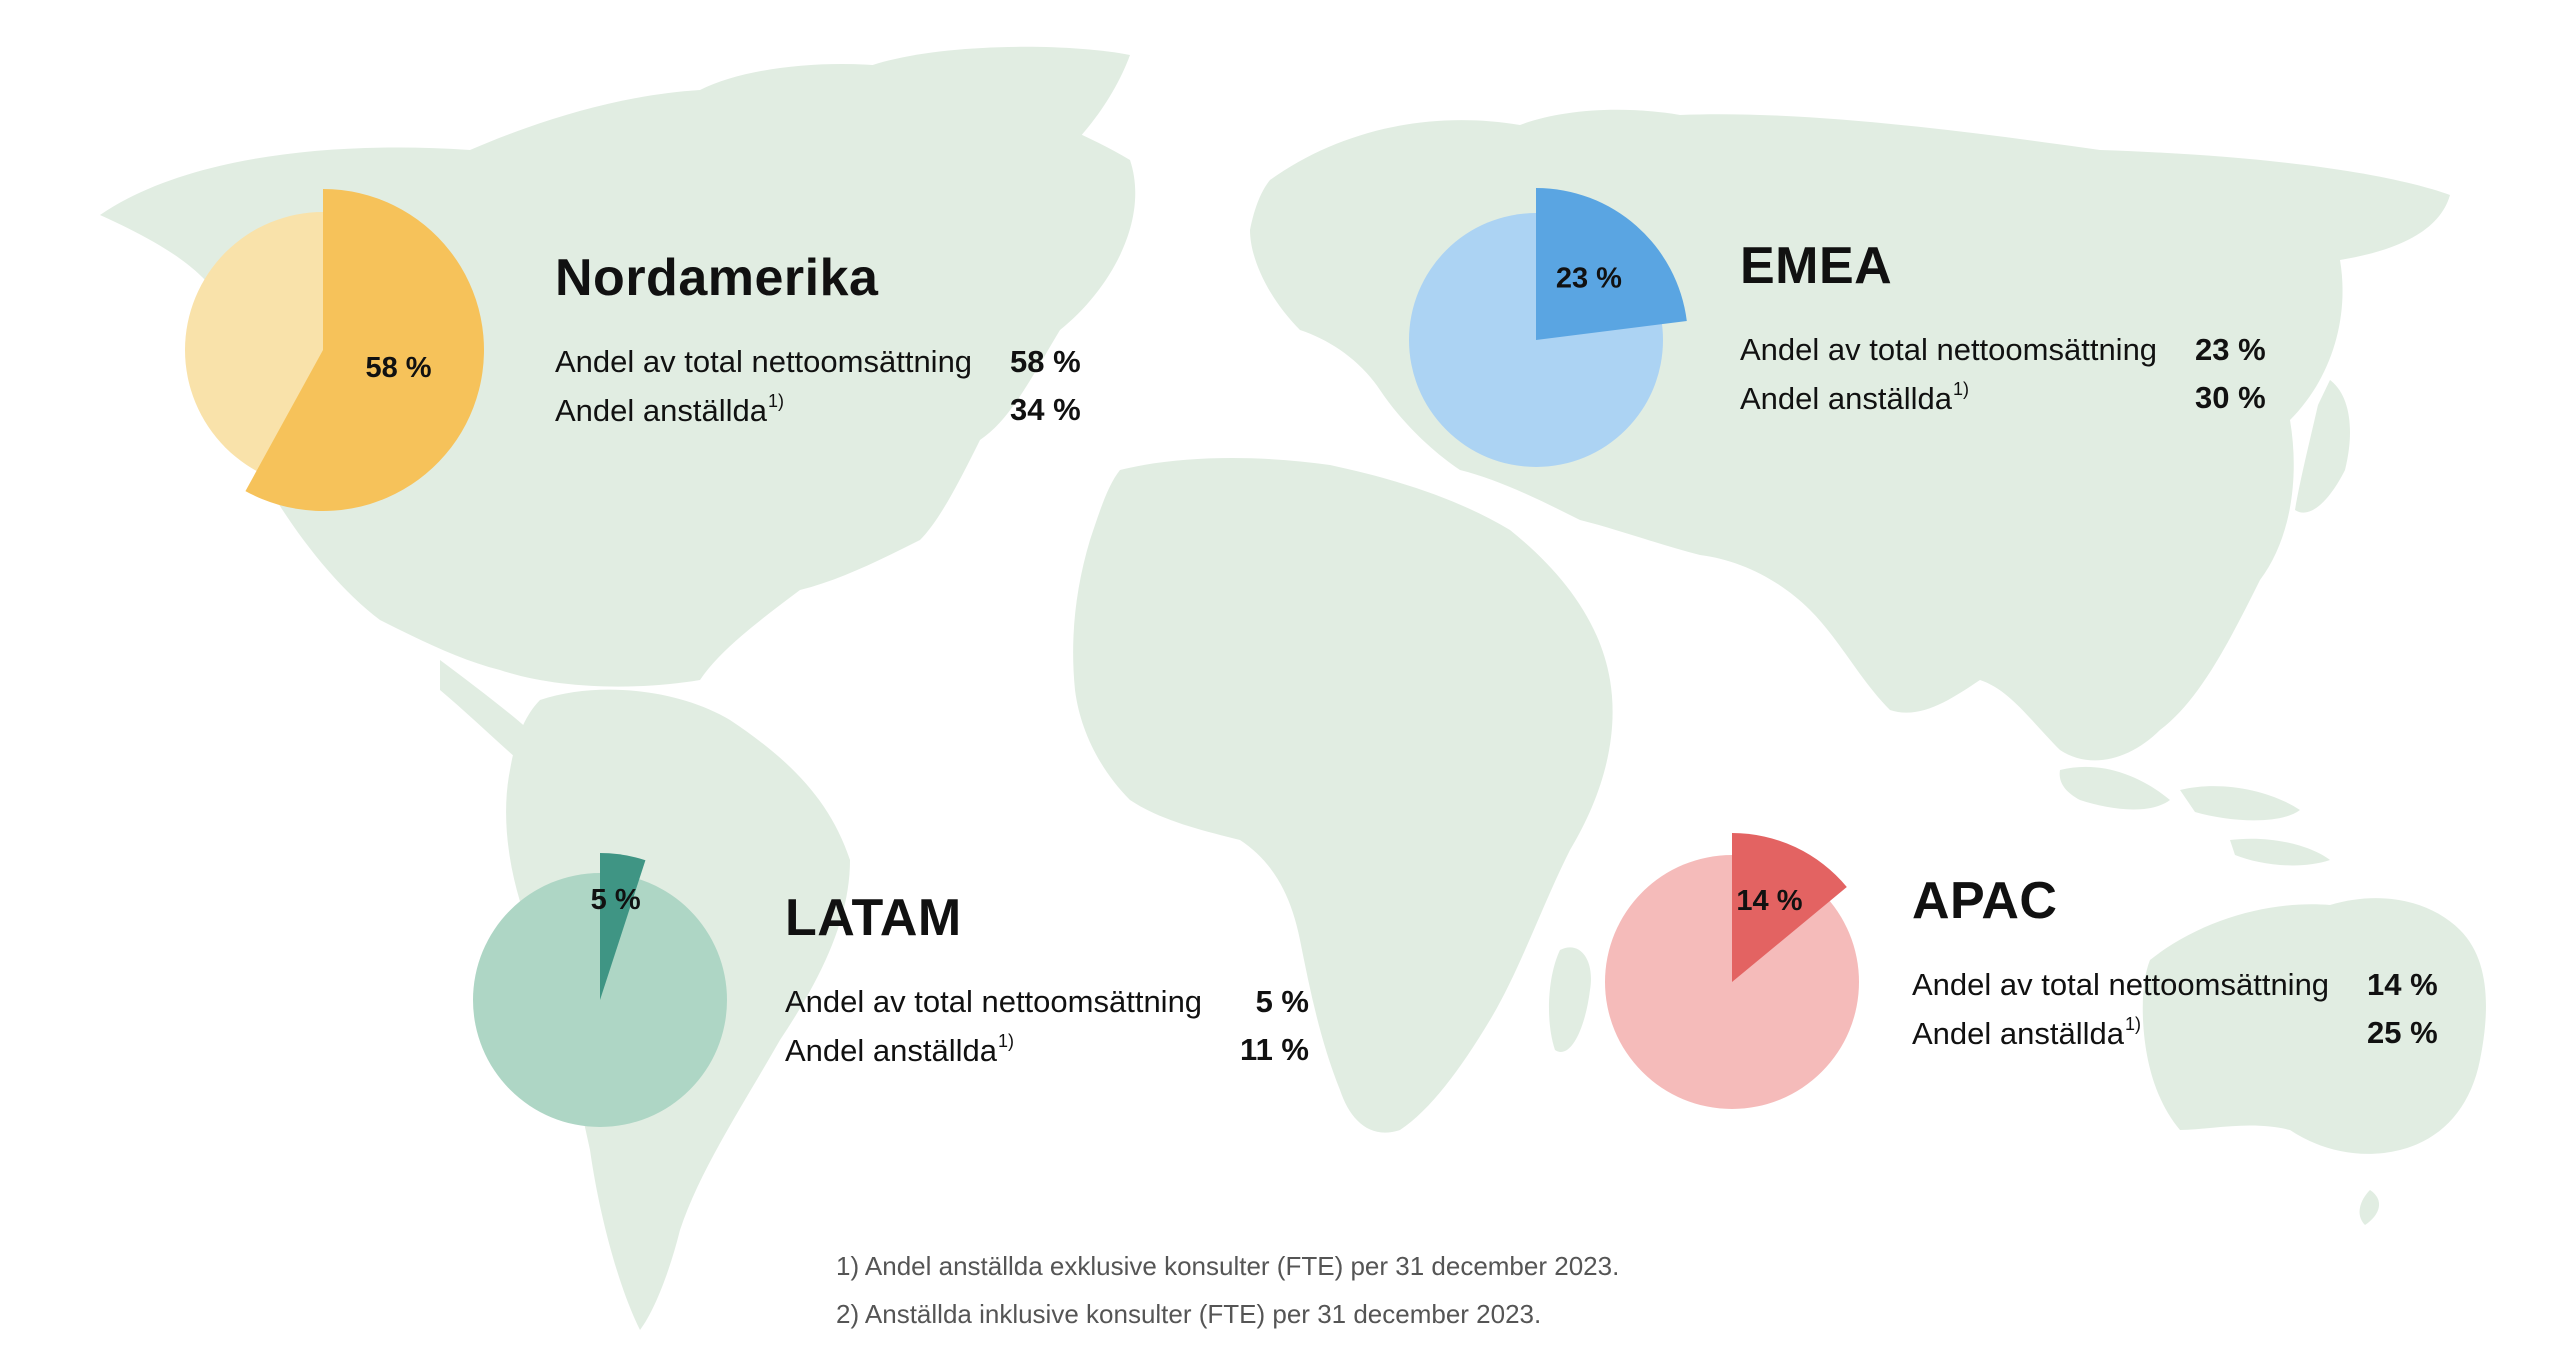 This screenshot has width=2566, height=1362. Describe the element at coordinates (873, 918) in the screenshot. I see `region-title: LATAM` at that location.